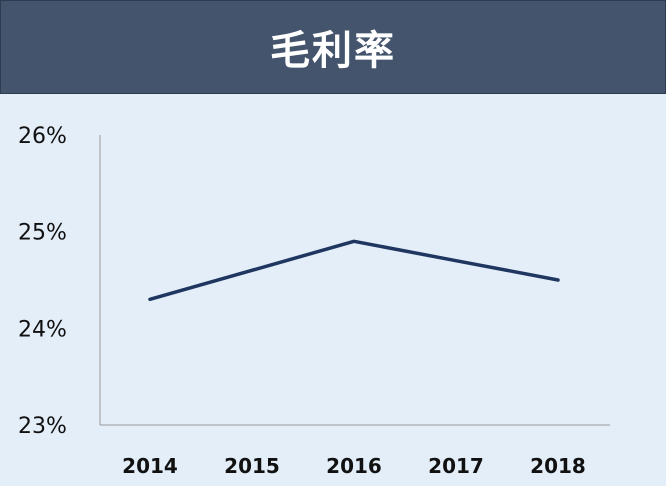  Describe the element at coordinates (456, 466) in the screenshot. I see `x-tick-label: 2017` at that location.